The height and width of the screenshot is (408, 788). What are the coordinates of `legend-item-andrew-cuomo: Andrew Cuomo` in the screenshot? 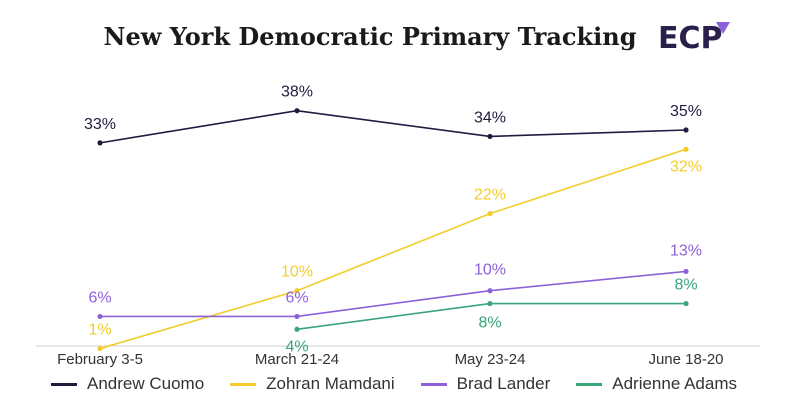 It's located at (127, 384).